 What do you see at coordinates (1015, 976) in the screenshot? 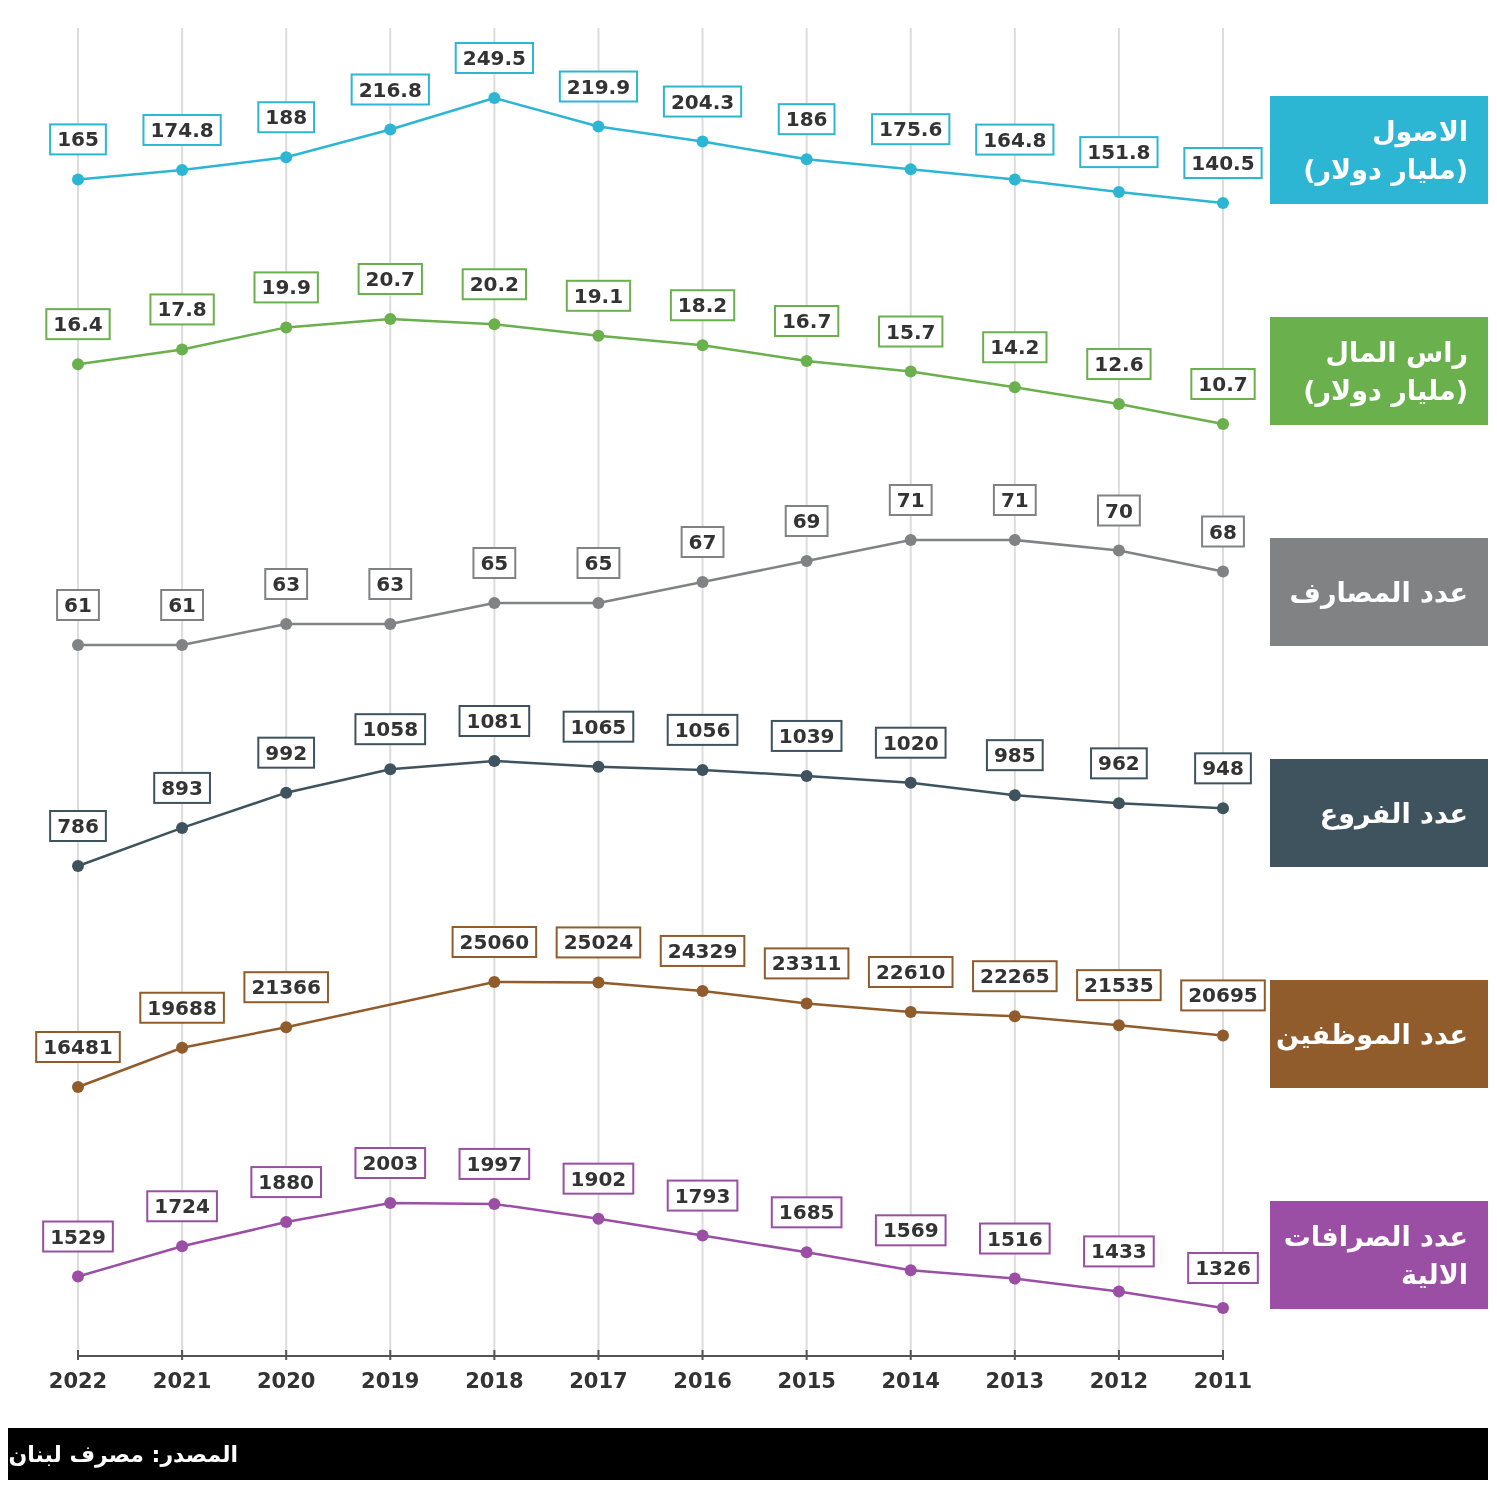
I see `data-label: 22265` at bounding box center [1015, 976].